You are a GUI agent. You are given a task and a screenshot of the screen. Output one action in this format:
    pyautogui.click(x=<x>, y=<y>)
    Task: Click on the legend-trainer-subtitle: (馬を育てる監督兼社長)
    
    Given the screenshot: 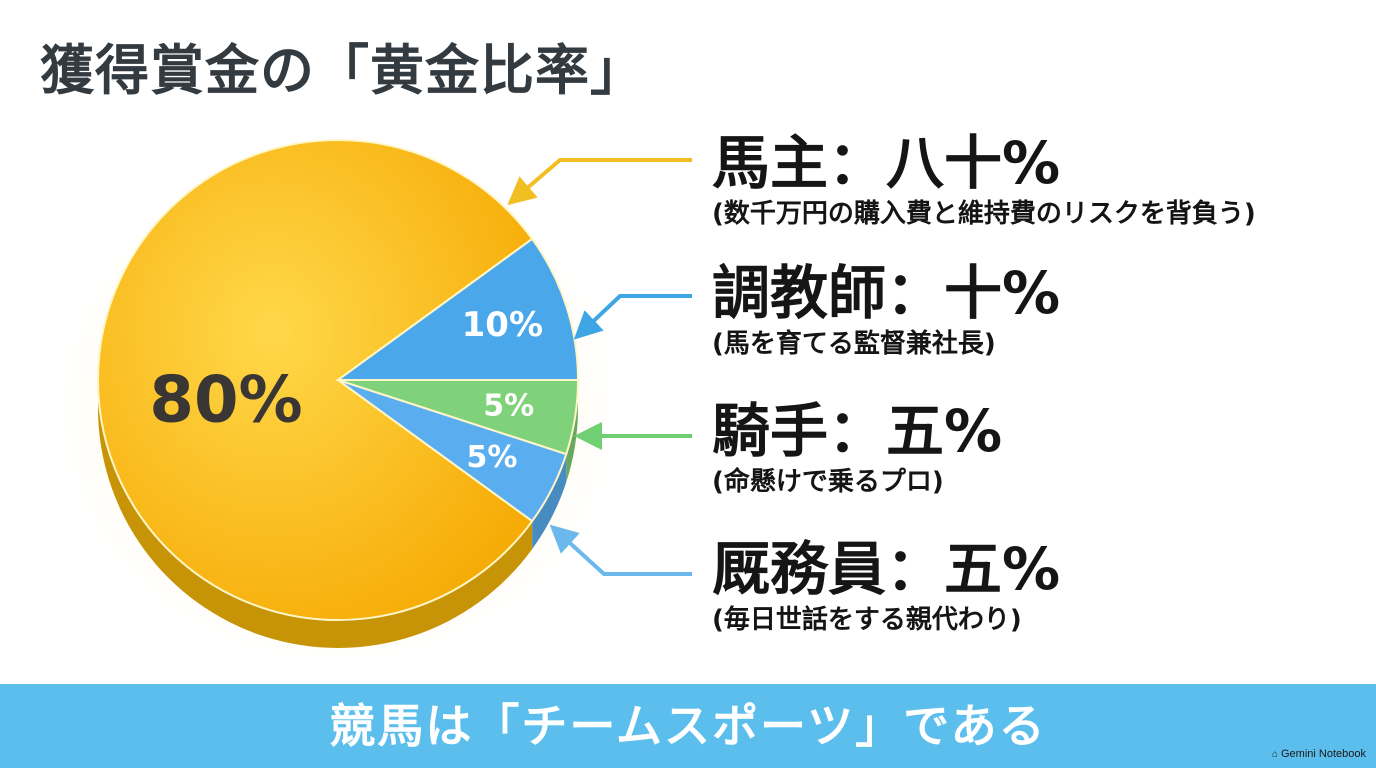 What is the action you would take?
    pyautogui.click(x=854, y=344)
    